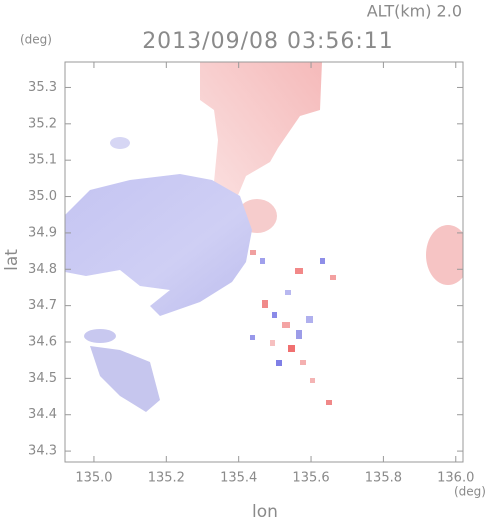 This screenshot has height=521, width=491. I want to click on echo-speckles, so click(293, 327).